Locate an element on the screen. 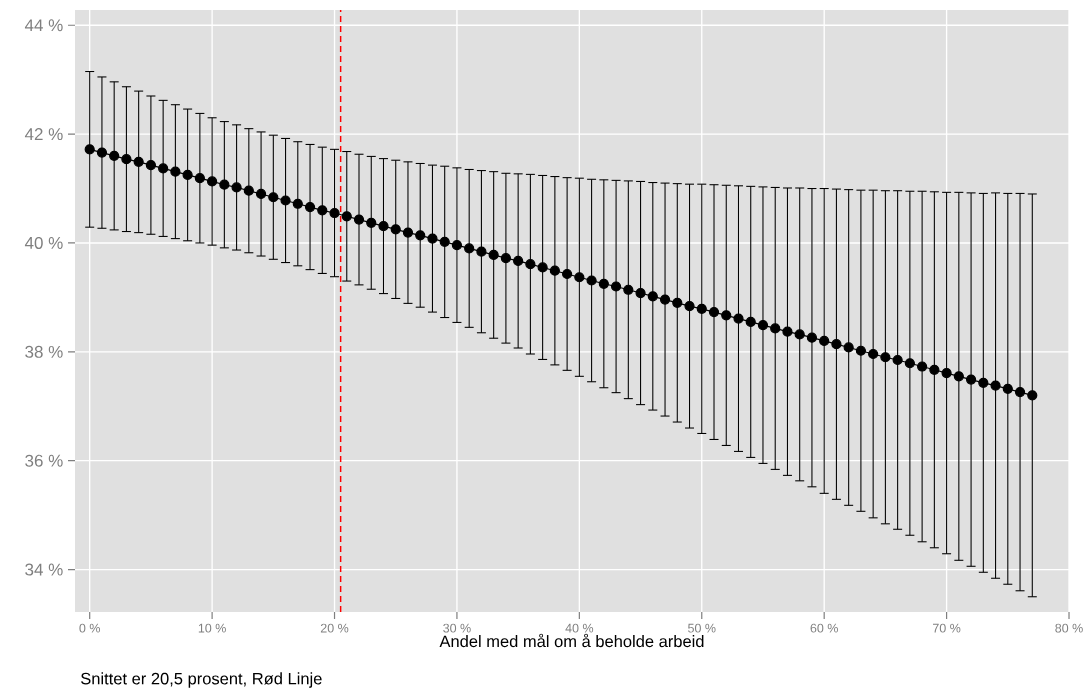 Image resolution: width=1088 pixels, height=694 pixels. x-tick-label: 20 % is located at coordinates (334, 628).